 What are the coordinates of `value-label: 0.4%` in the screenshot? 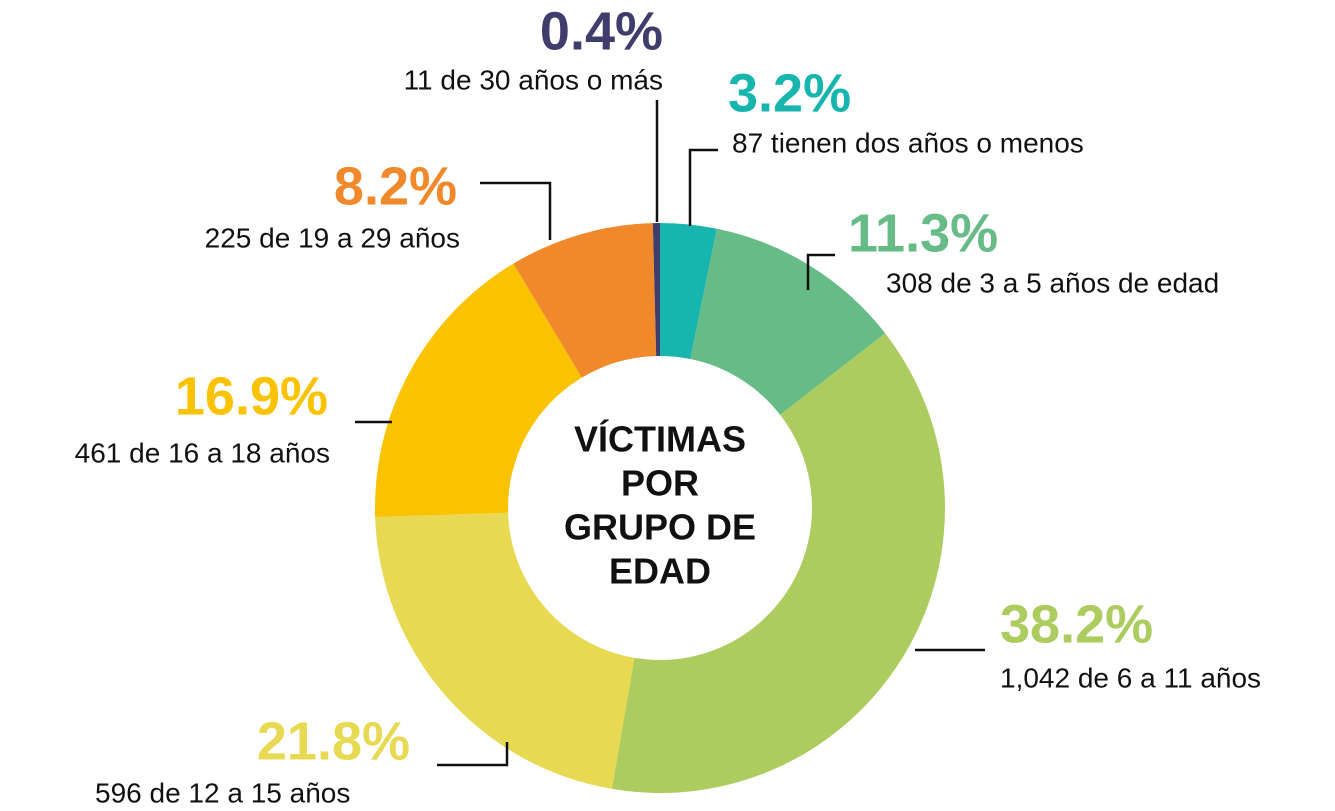 It's located at (601, 31).